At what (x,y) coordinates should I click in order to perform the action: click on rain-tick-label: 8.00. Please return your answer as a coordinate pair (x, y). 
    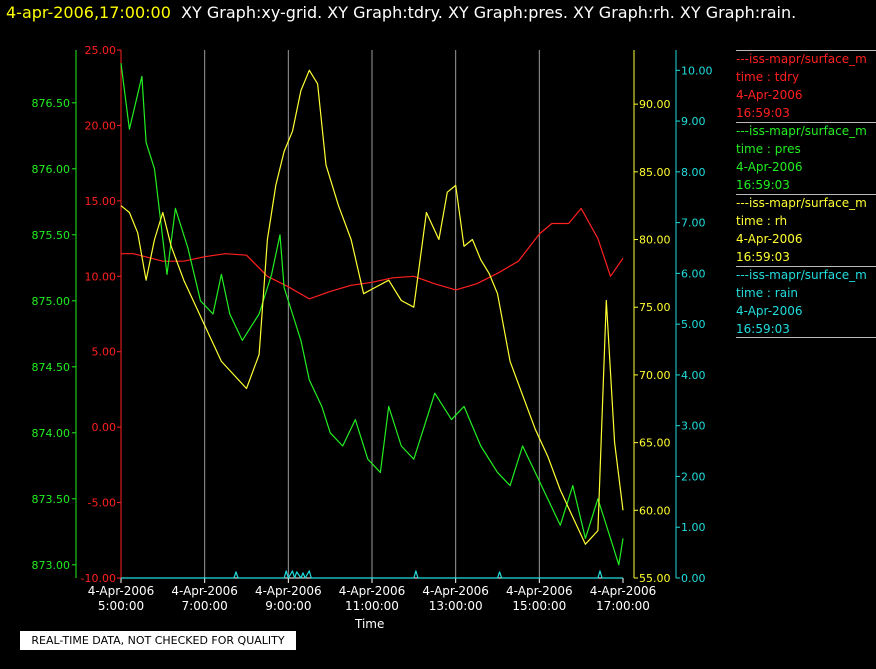
    Looking at the image, I should click on (693, 172).